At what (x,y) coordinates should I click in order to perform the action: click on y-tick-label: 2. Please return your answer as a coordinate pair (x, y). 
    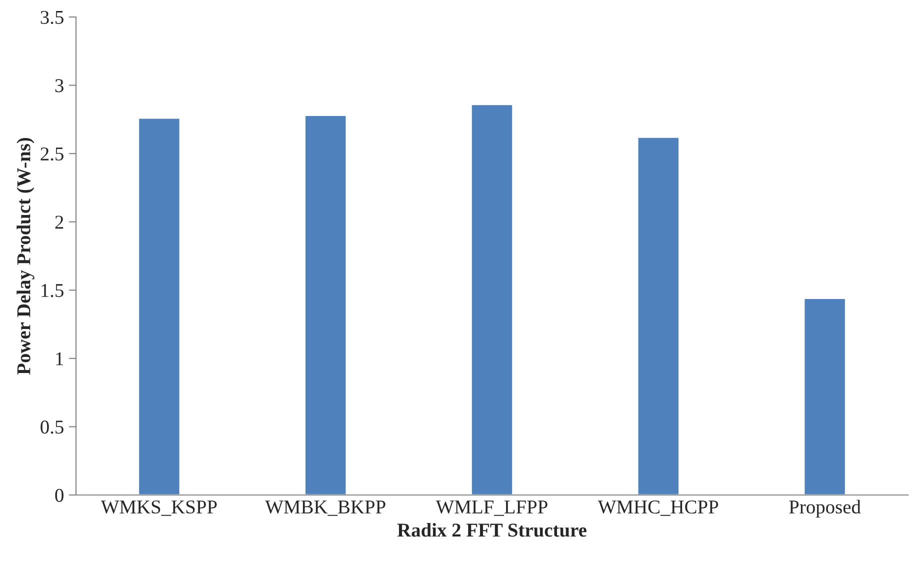
    Looking at the image, I should click on (59, 222).